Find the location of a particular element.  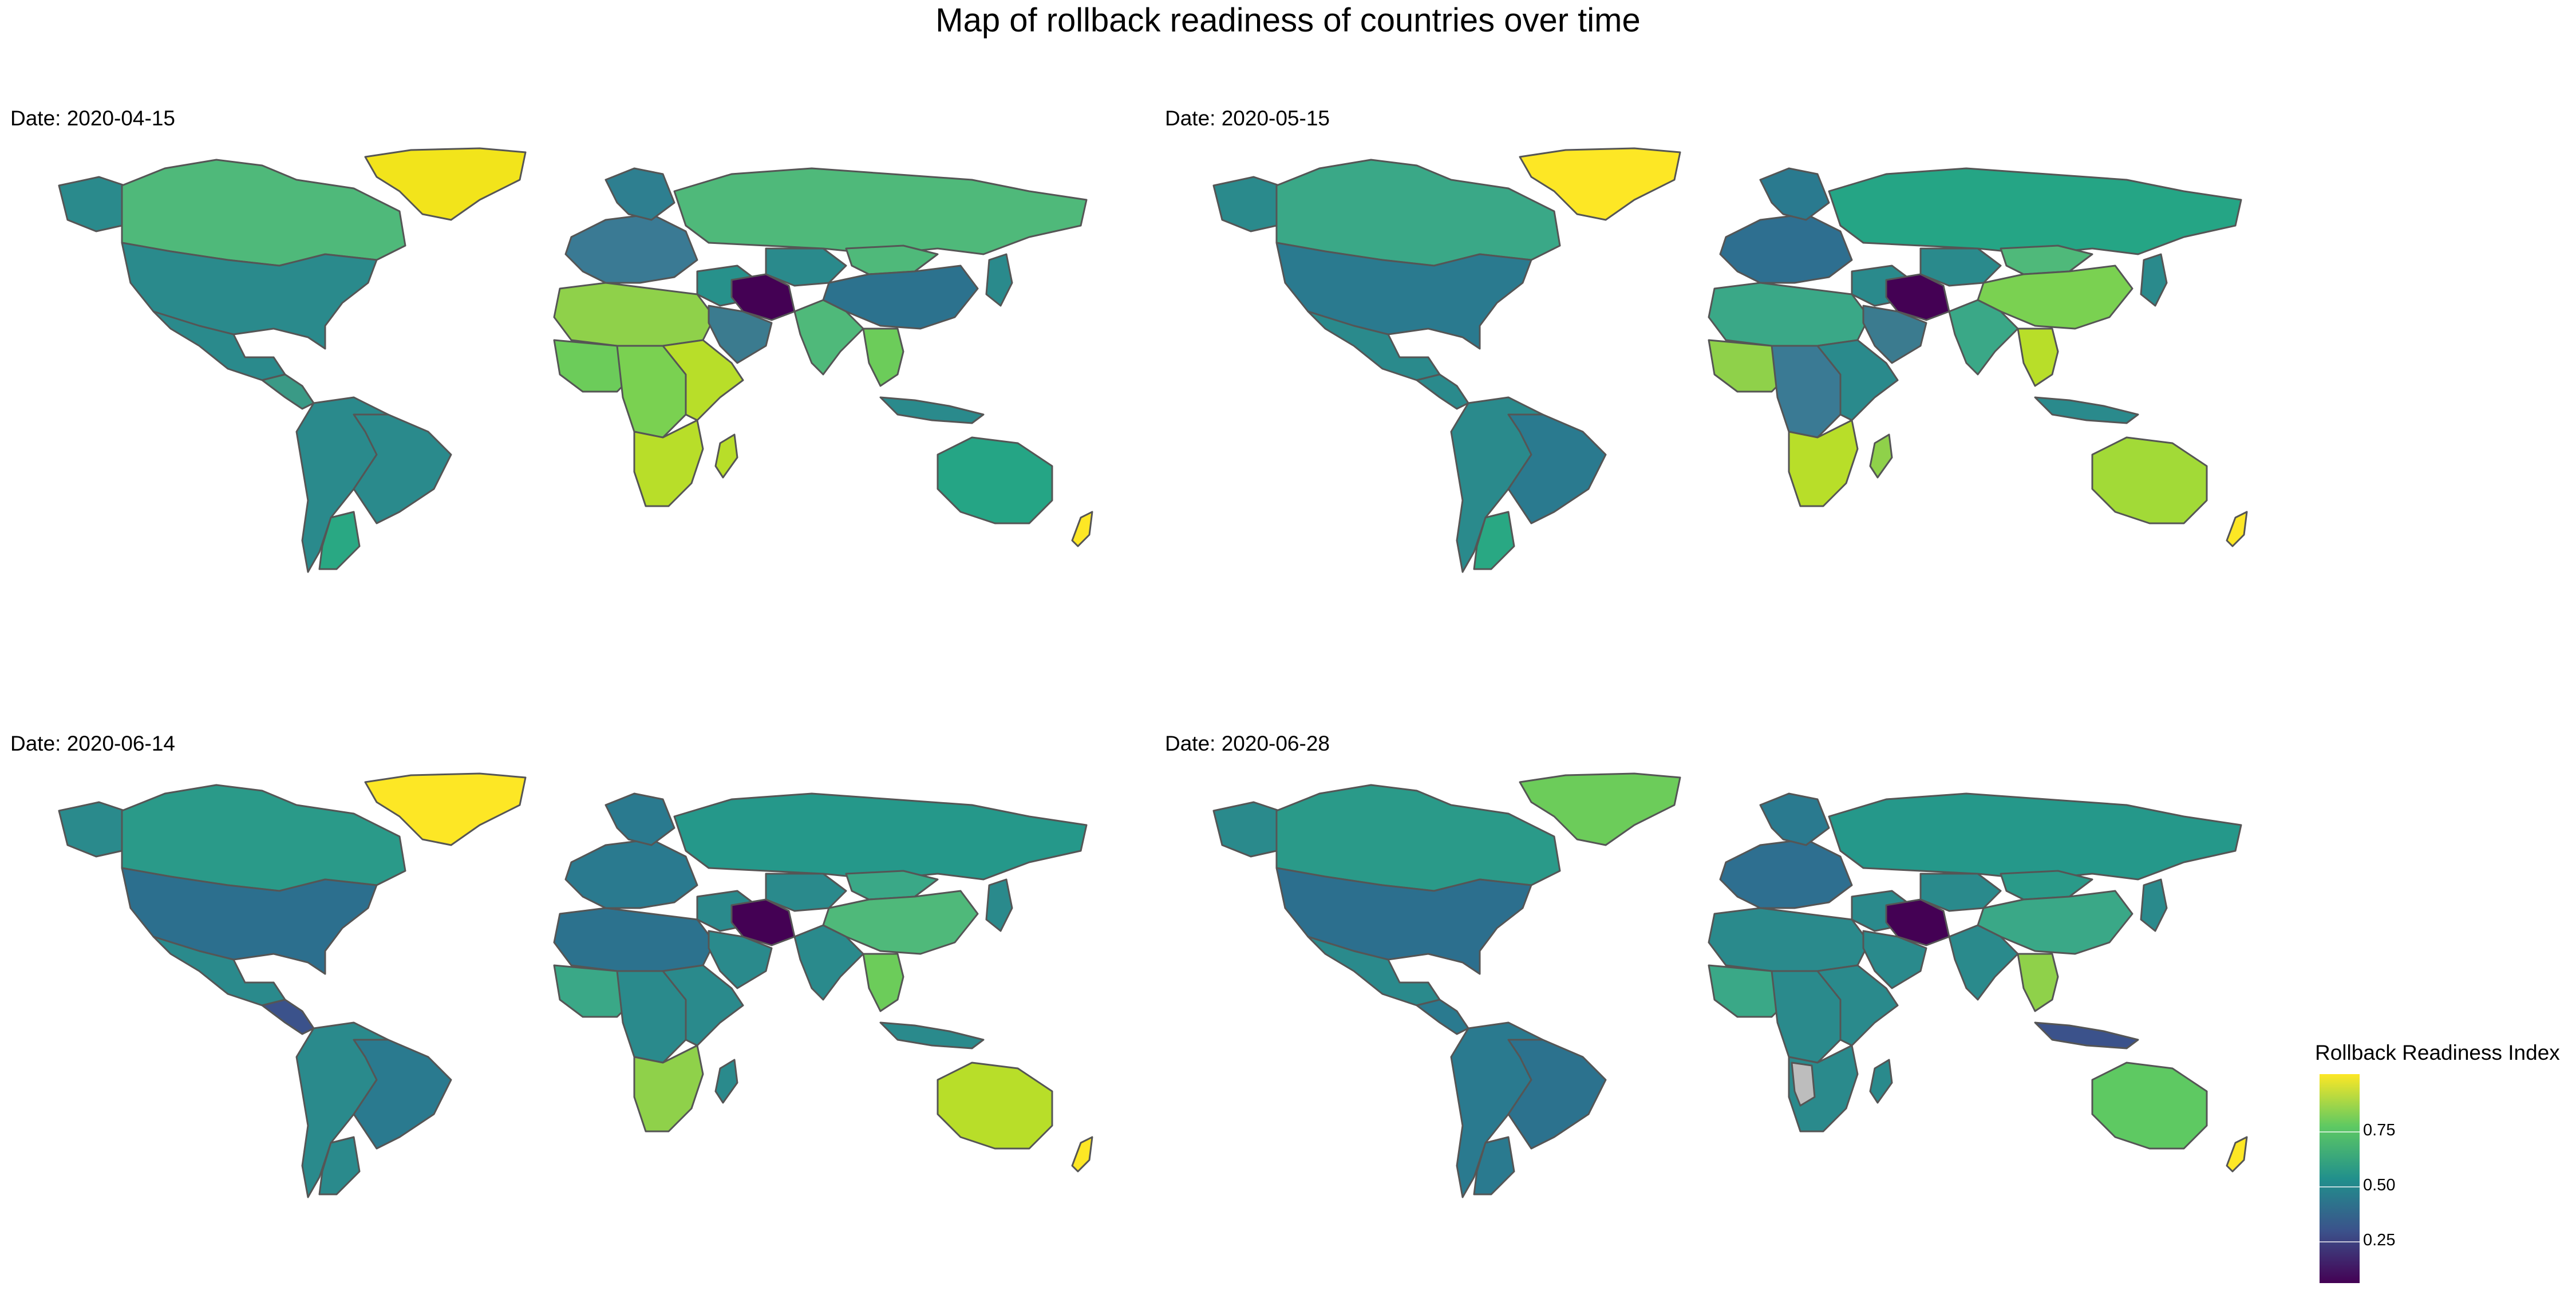

legend-tick-label: 0.50 is located at coordinates (2379, 1185).